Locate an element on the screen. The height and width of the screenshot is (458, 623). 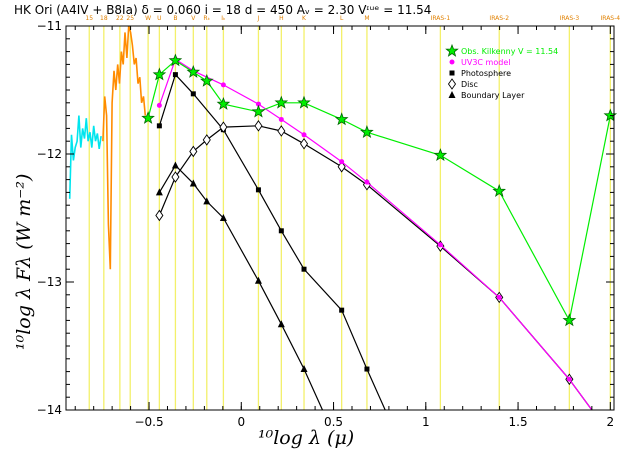
x-tick-label: 0.5 is located at coordinates (333, 422).